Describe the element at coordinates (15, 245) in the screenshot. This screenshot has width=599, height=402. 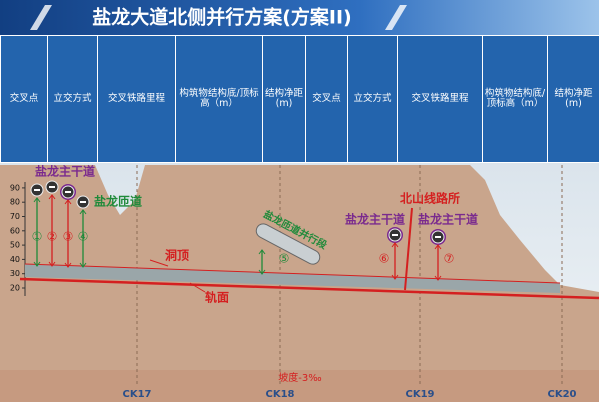
I see `tick-label: 50` at that location.